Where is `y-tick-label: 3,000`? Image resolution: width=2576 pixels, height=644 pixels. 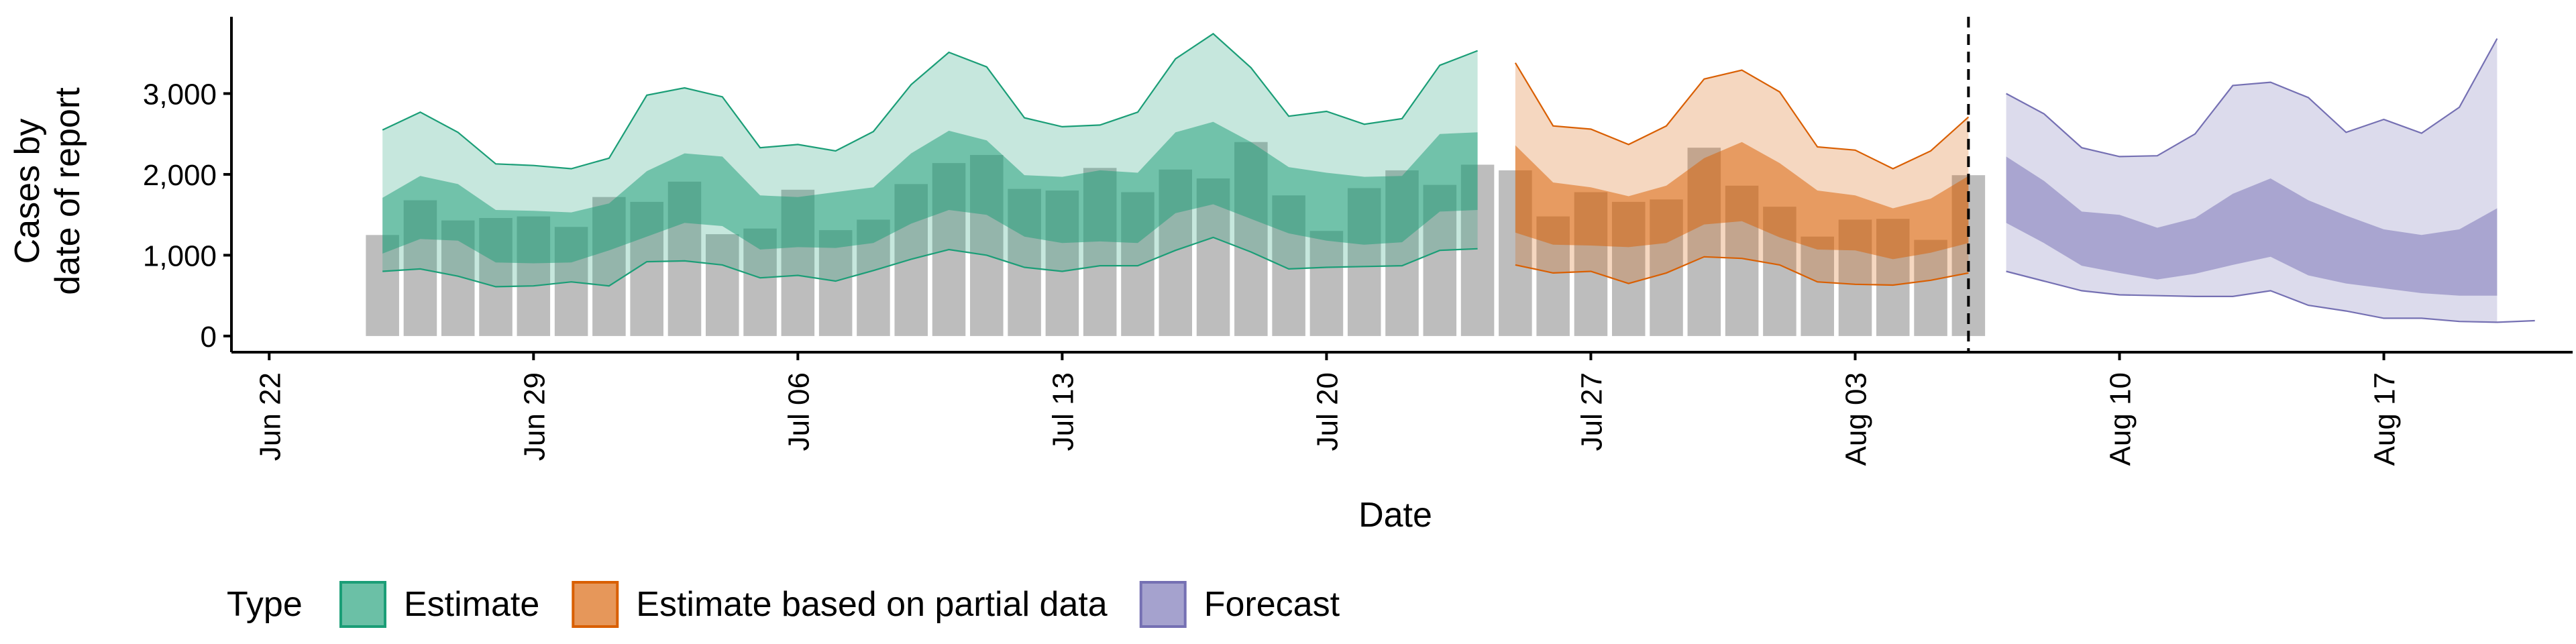 y-tick-label: 3,000 is located at coordinates (180, 94).